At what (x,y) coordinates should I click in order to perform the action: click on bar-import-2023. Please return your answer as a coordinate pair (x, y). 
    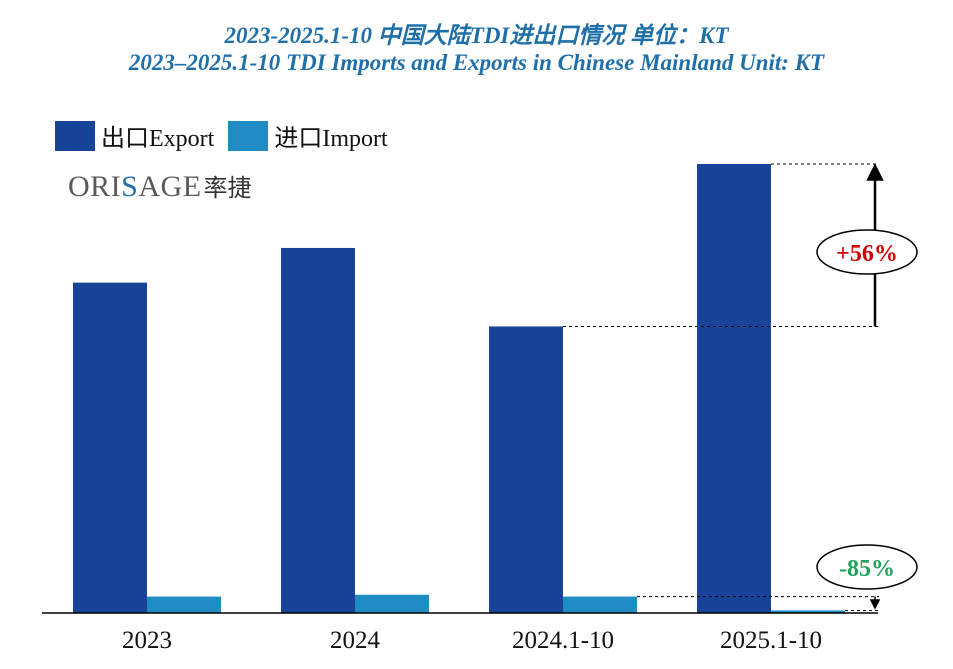
    Looking at the image, I should click on (184, 604).